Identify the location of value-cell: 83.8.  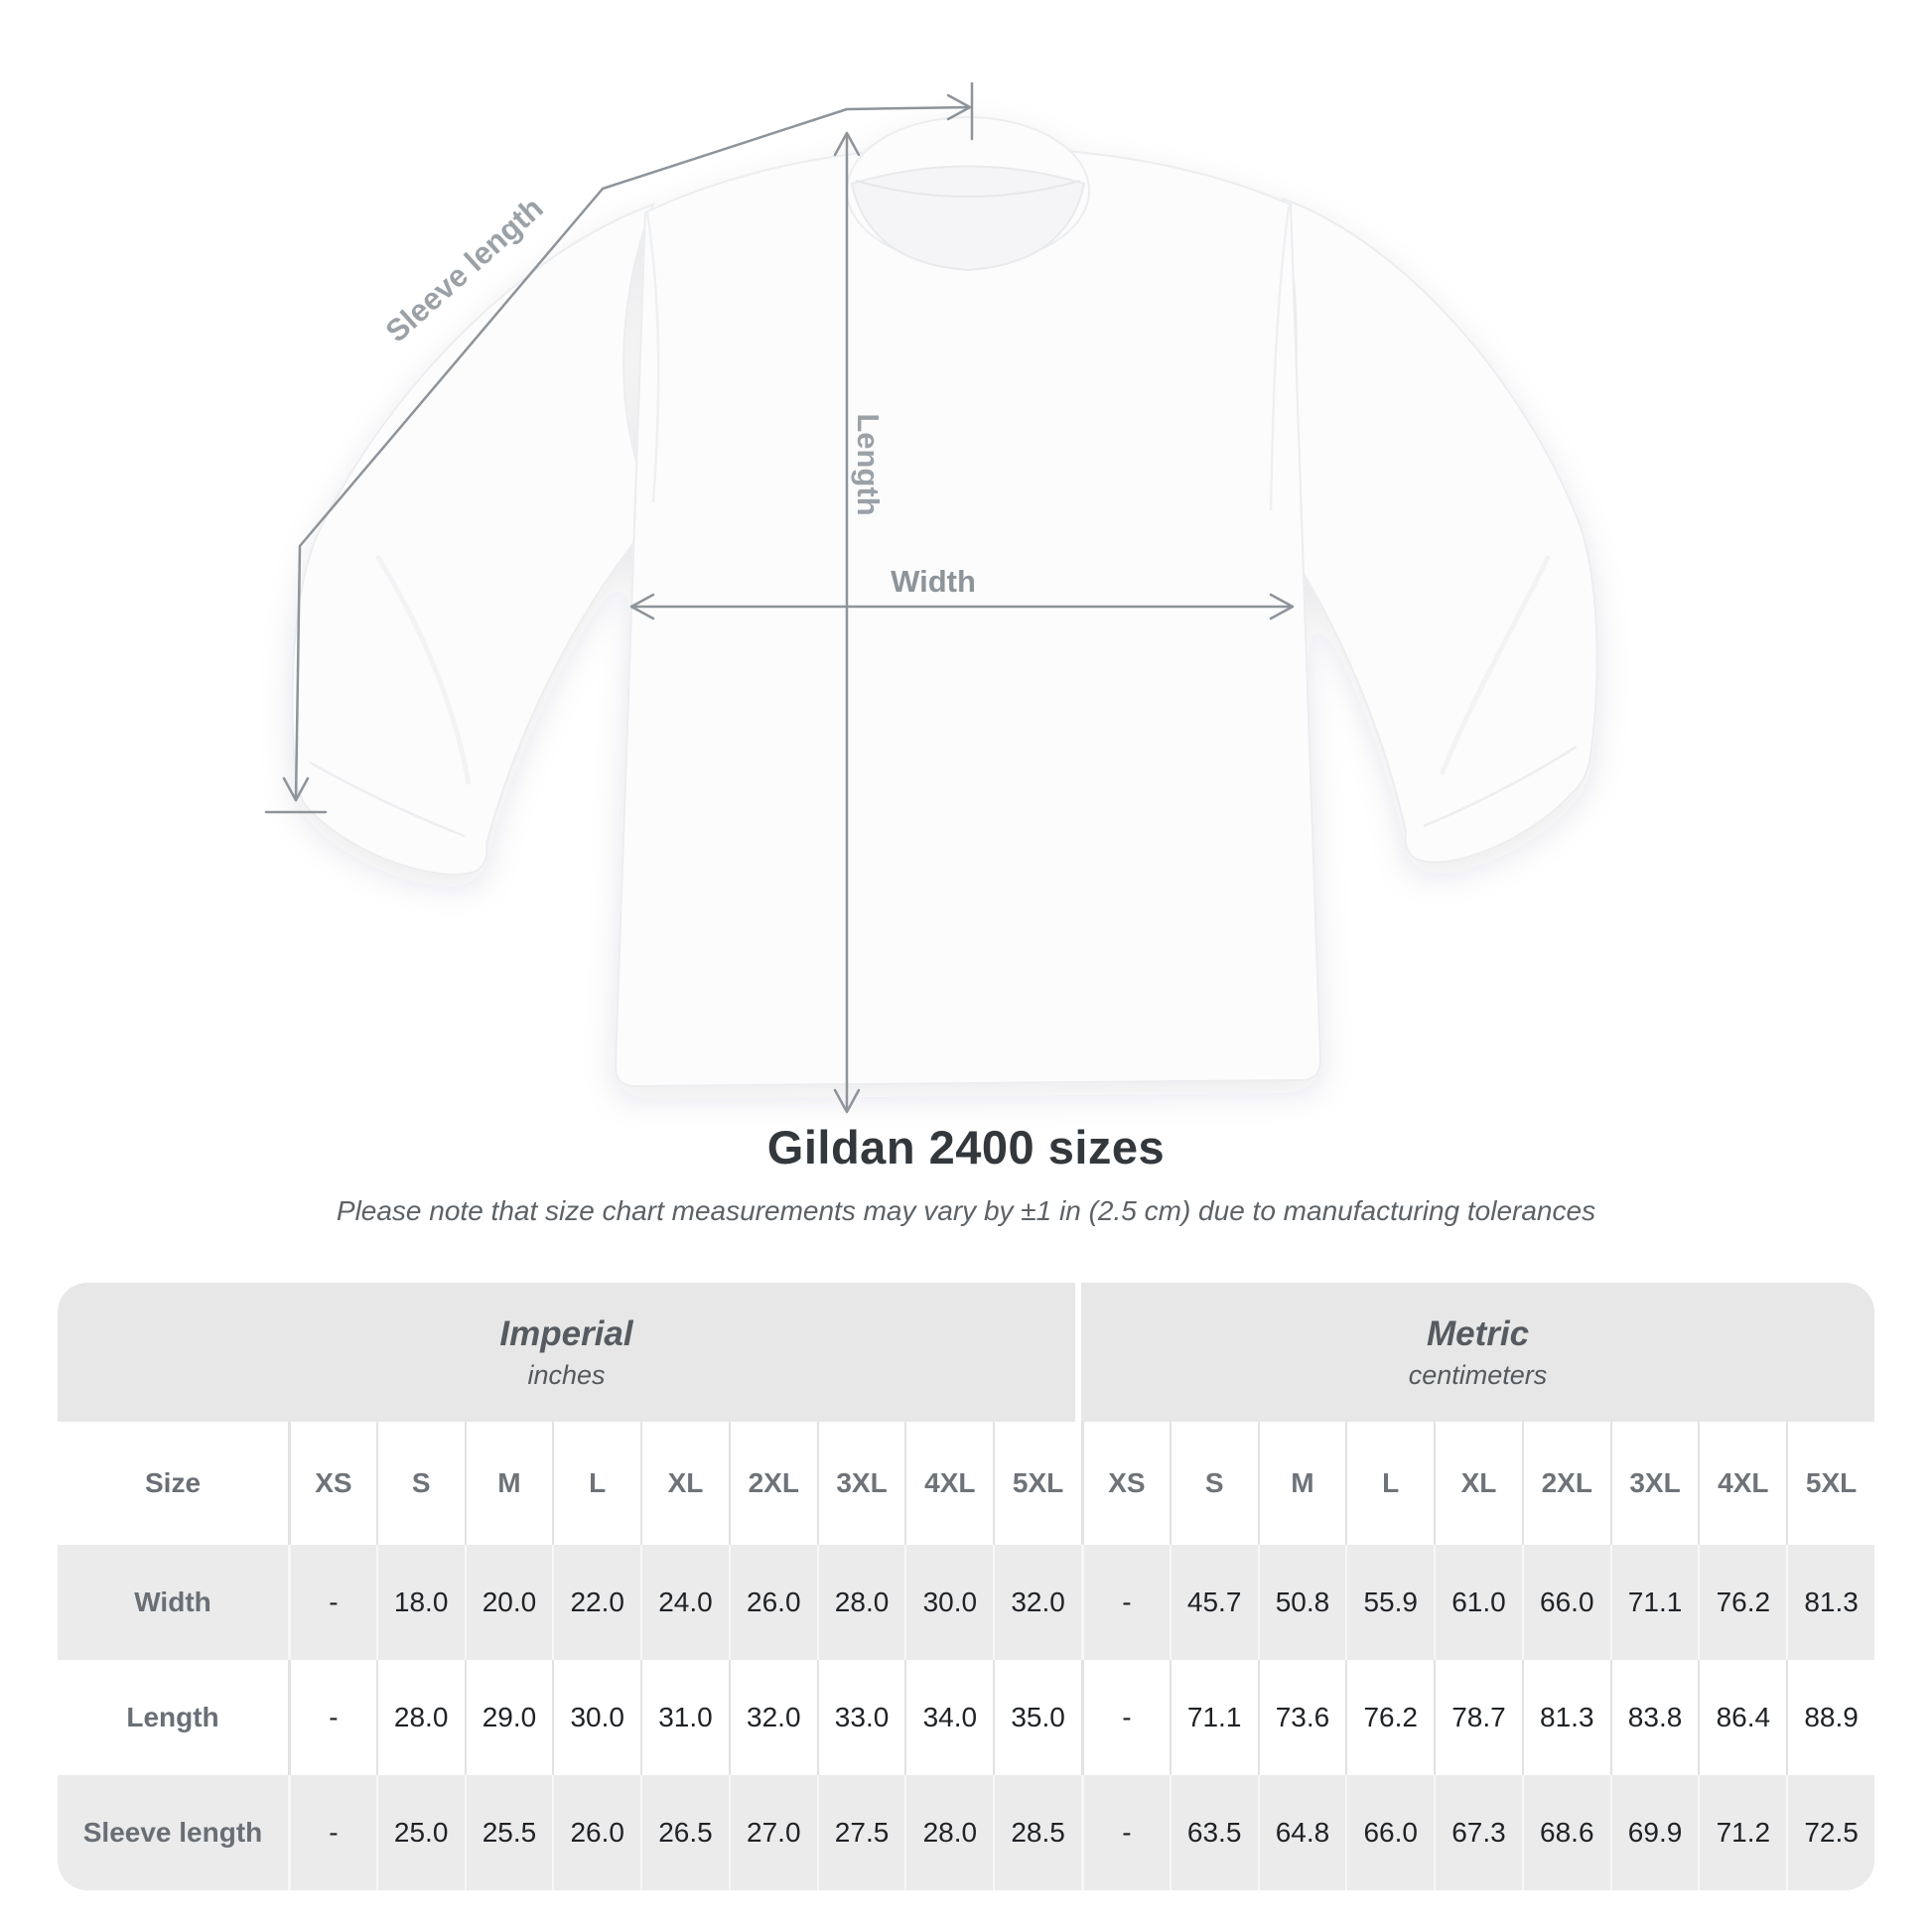
(1654, 1717).